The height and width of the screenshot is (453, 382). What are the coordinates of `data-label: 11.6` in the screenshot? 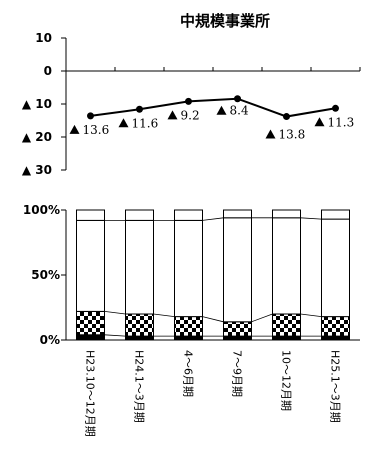 It's located at (145, 123).